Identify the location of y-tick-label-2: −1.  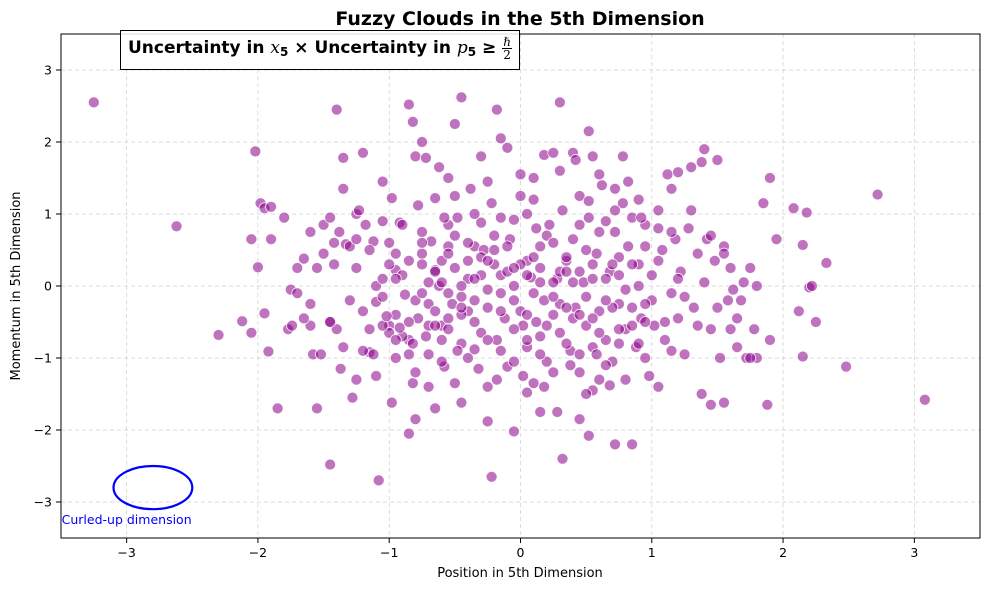
(43, 358).